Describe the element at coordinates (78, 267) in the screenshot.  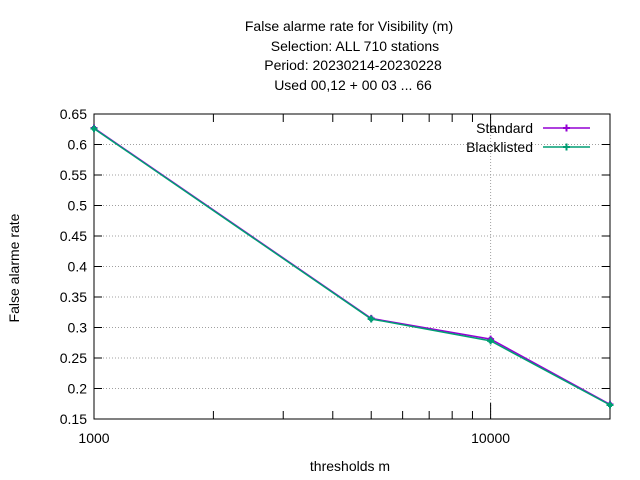
I see `y-tick-label: 0.4` at that location.